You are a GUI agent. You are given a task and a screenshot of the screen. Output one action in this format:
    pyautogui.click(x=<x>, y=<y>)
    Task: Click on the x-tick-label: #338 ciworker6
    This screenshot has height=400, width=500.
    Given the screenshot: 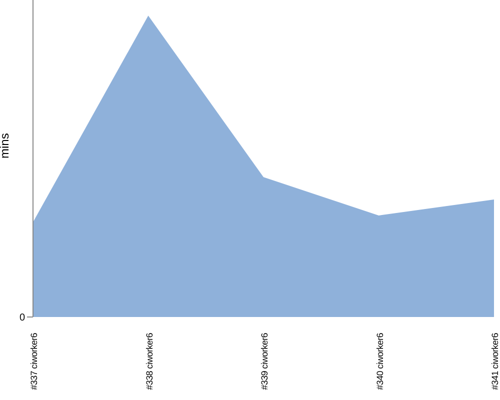 What is the action you would take?
    pyautogui.click(x=149, y=361)
    